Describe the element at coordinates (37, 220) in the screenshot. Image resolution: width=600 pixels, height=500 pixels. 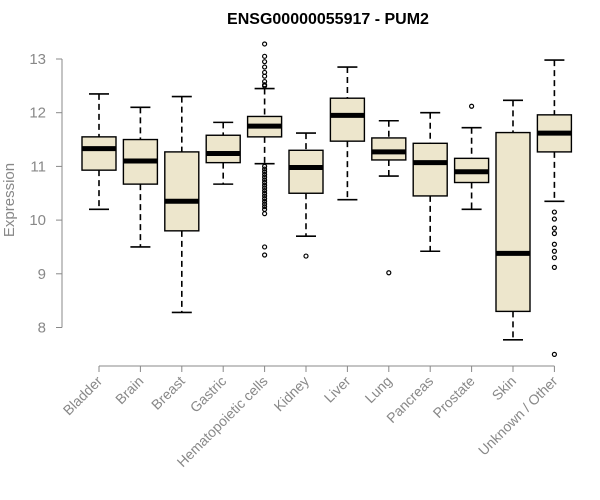
I see `y-tick-label: 10` at that location.